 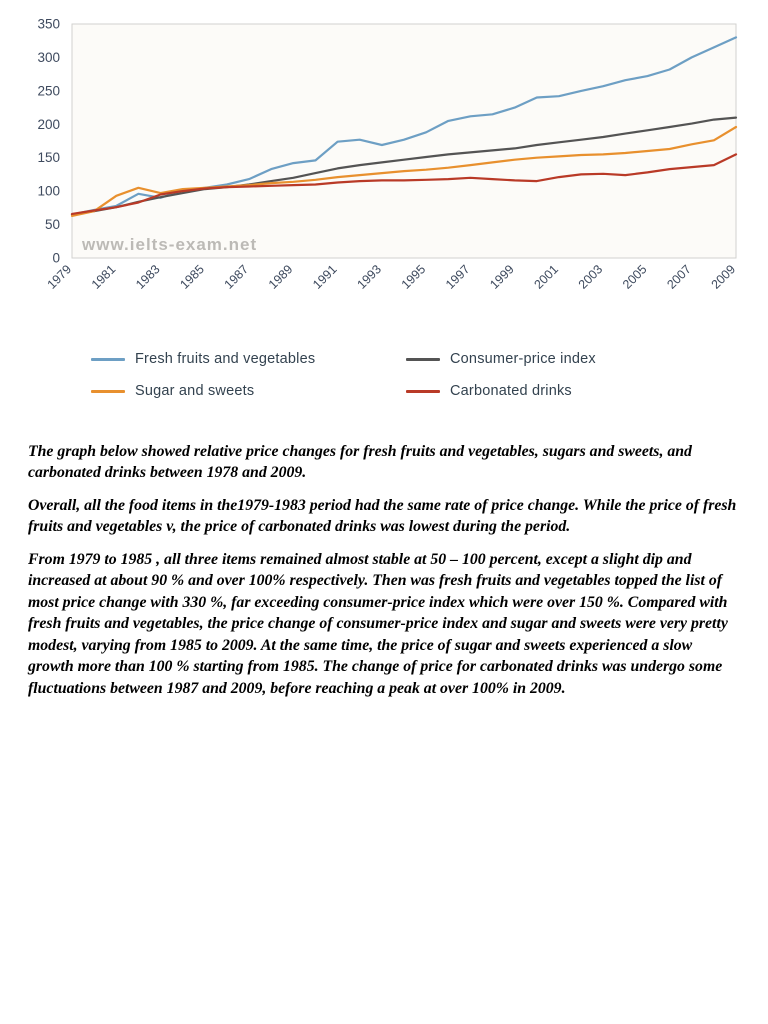 What do you see at coordinates (414, 277) in the screenshot?
I see `x-tick-label: 1995` at bounding box center [414, 277].